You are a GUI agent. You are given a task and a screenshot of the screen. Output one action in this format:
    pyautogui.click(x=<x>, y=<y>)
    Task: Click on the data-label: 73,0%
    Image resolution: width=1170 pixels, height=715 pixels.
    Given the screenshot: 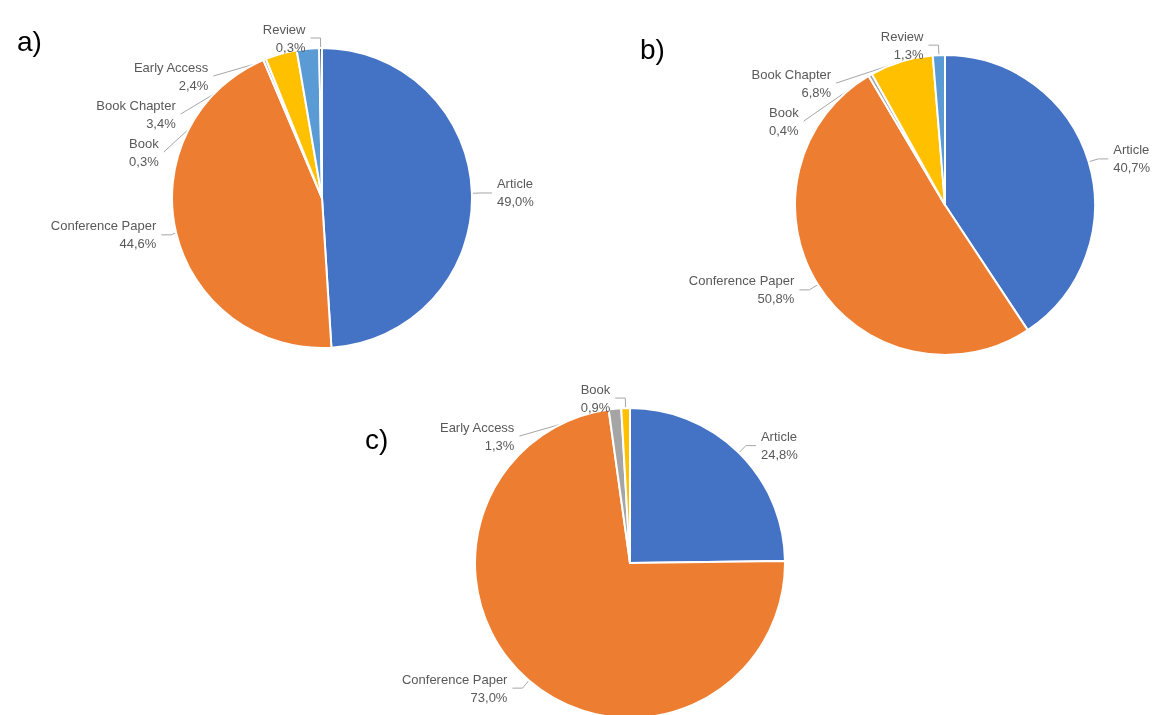 What is the action you would take?
    pyautogui.click(x=489, y=697)
    